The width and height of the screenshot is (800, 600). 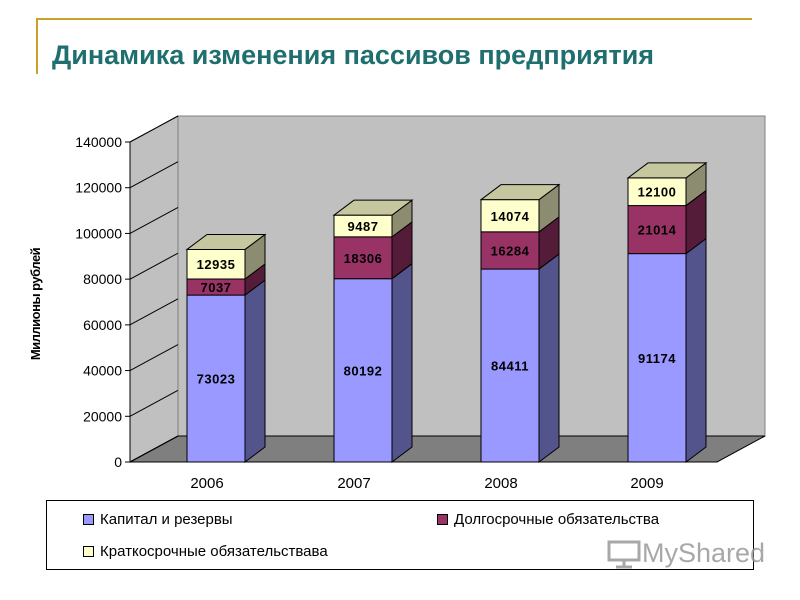 What do you see at coordinates (214, 551) in the screenshot?
I see `legend-label-short-term: Краткосрочные обязательствава` at bounding box center [214, 551].